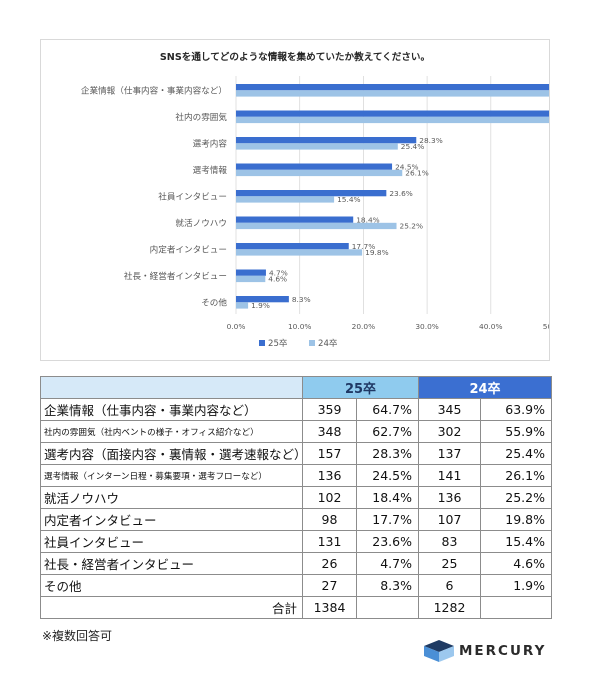 This screenshot has height=688, width=590. I want to click on total-row: 合計 1384 1282, so click(296, 607).